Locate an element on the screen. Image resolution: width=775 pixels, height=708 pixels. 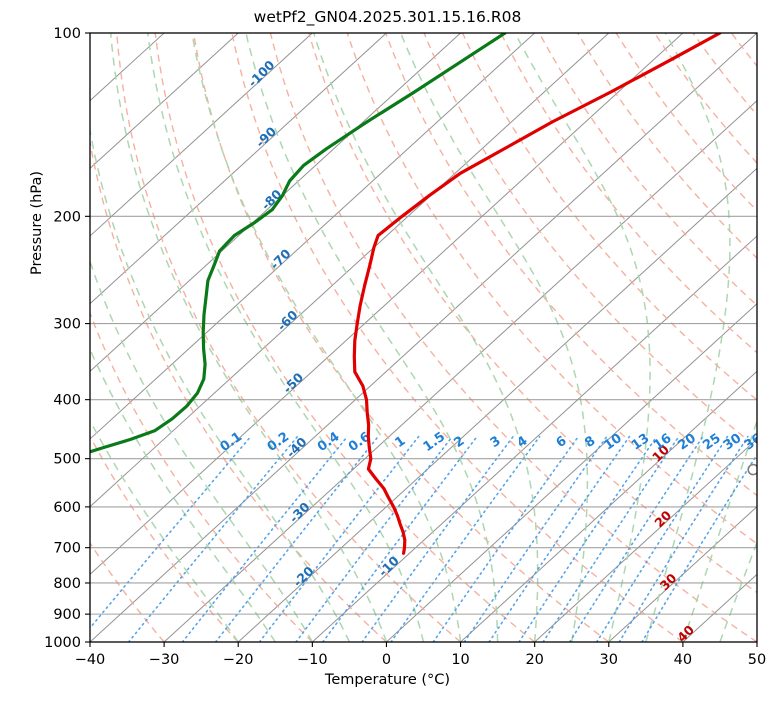
x-axis-label: Temperature (°C) is located at coordinates (387, 680).